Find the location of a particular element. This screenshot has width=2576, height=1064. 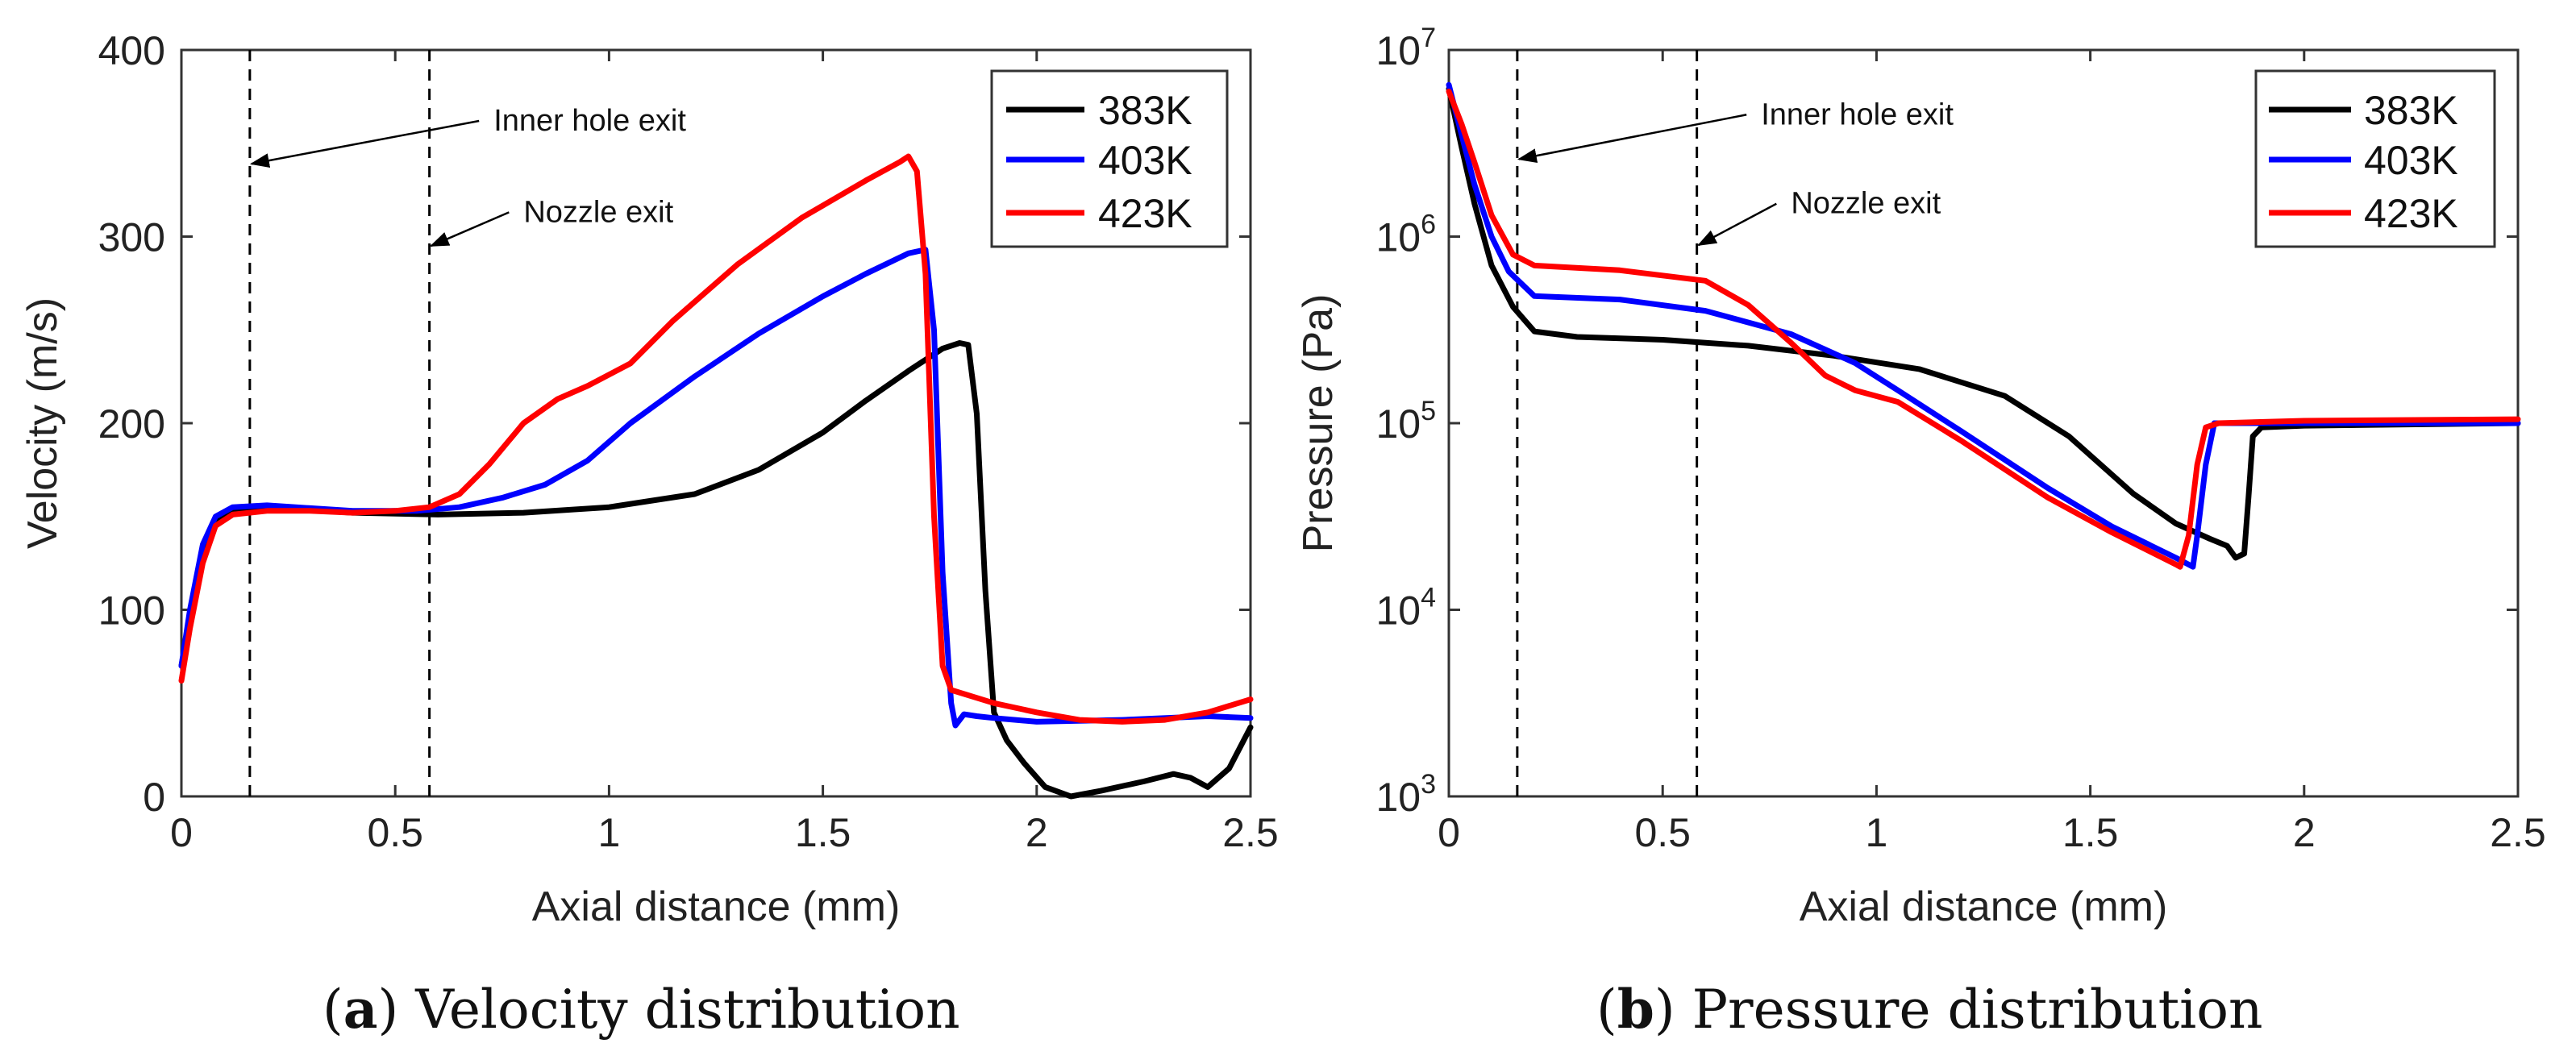

y-tick-label: 10⁴ is located at coordinates (1405, 608).